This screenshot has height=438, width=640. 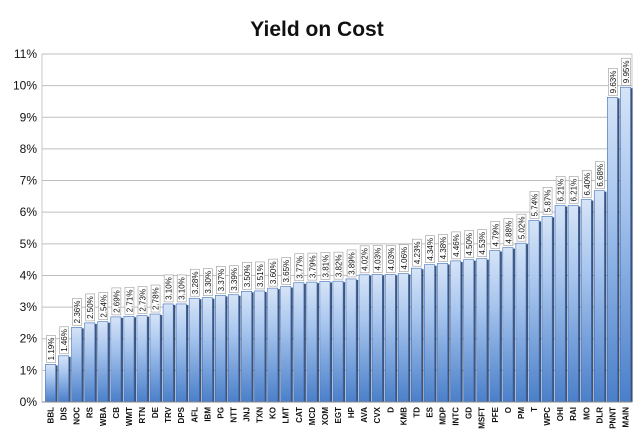 I want to click on data-label-text: 4.46%, so click(x=456, y=245).